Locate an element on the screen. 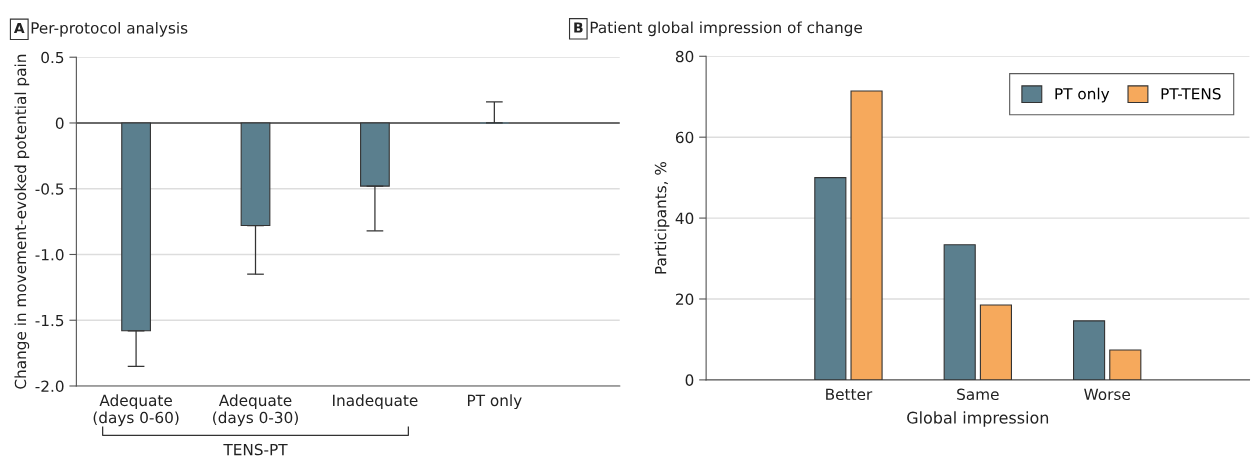 Image resolution: width=1252 pixels, height=469 pixels. y-axis-title: Change in movement-evoked potential pain is located at coordinates (22, 221).